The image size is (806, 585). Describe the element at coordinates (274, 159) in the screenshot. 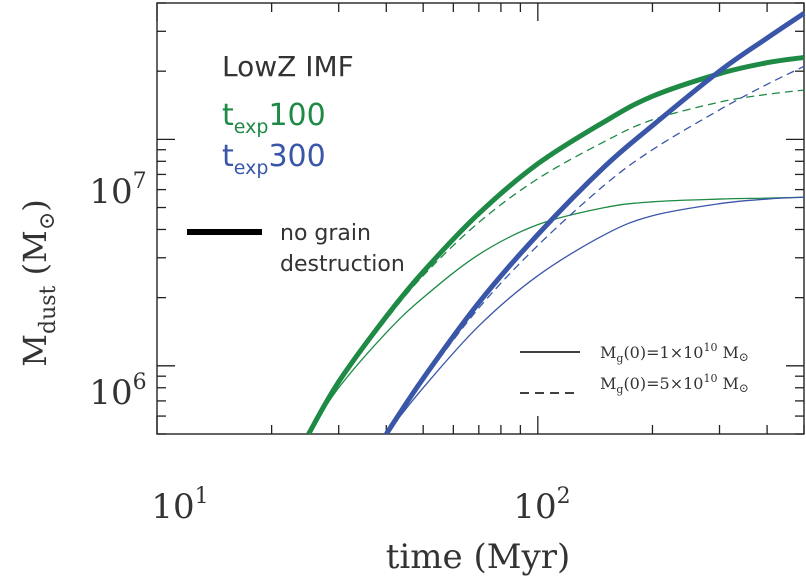

I see `texp300-label: texp300` at that location.